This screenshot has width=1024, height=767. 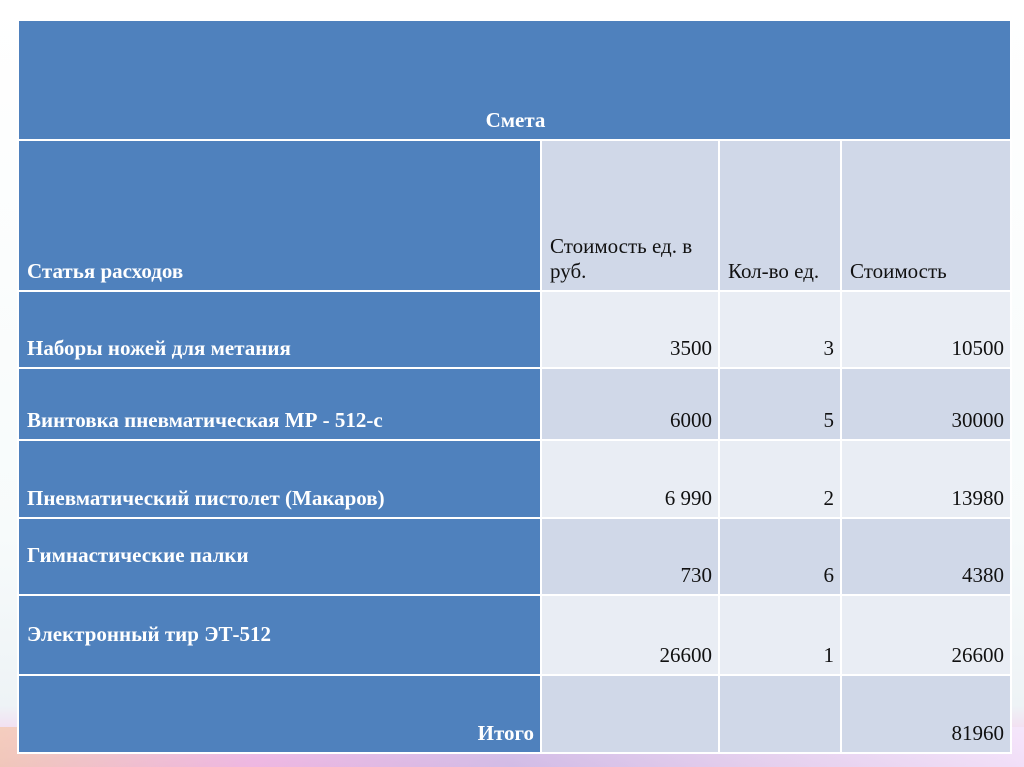 What do you see at coordinates (630, 556) in the screenshot?
I see `unit-price: 730` at bounding box center [630, 556].